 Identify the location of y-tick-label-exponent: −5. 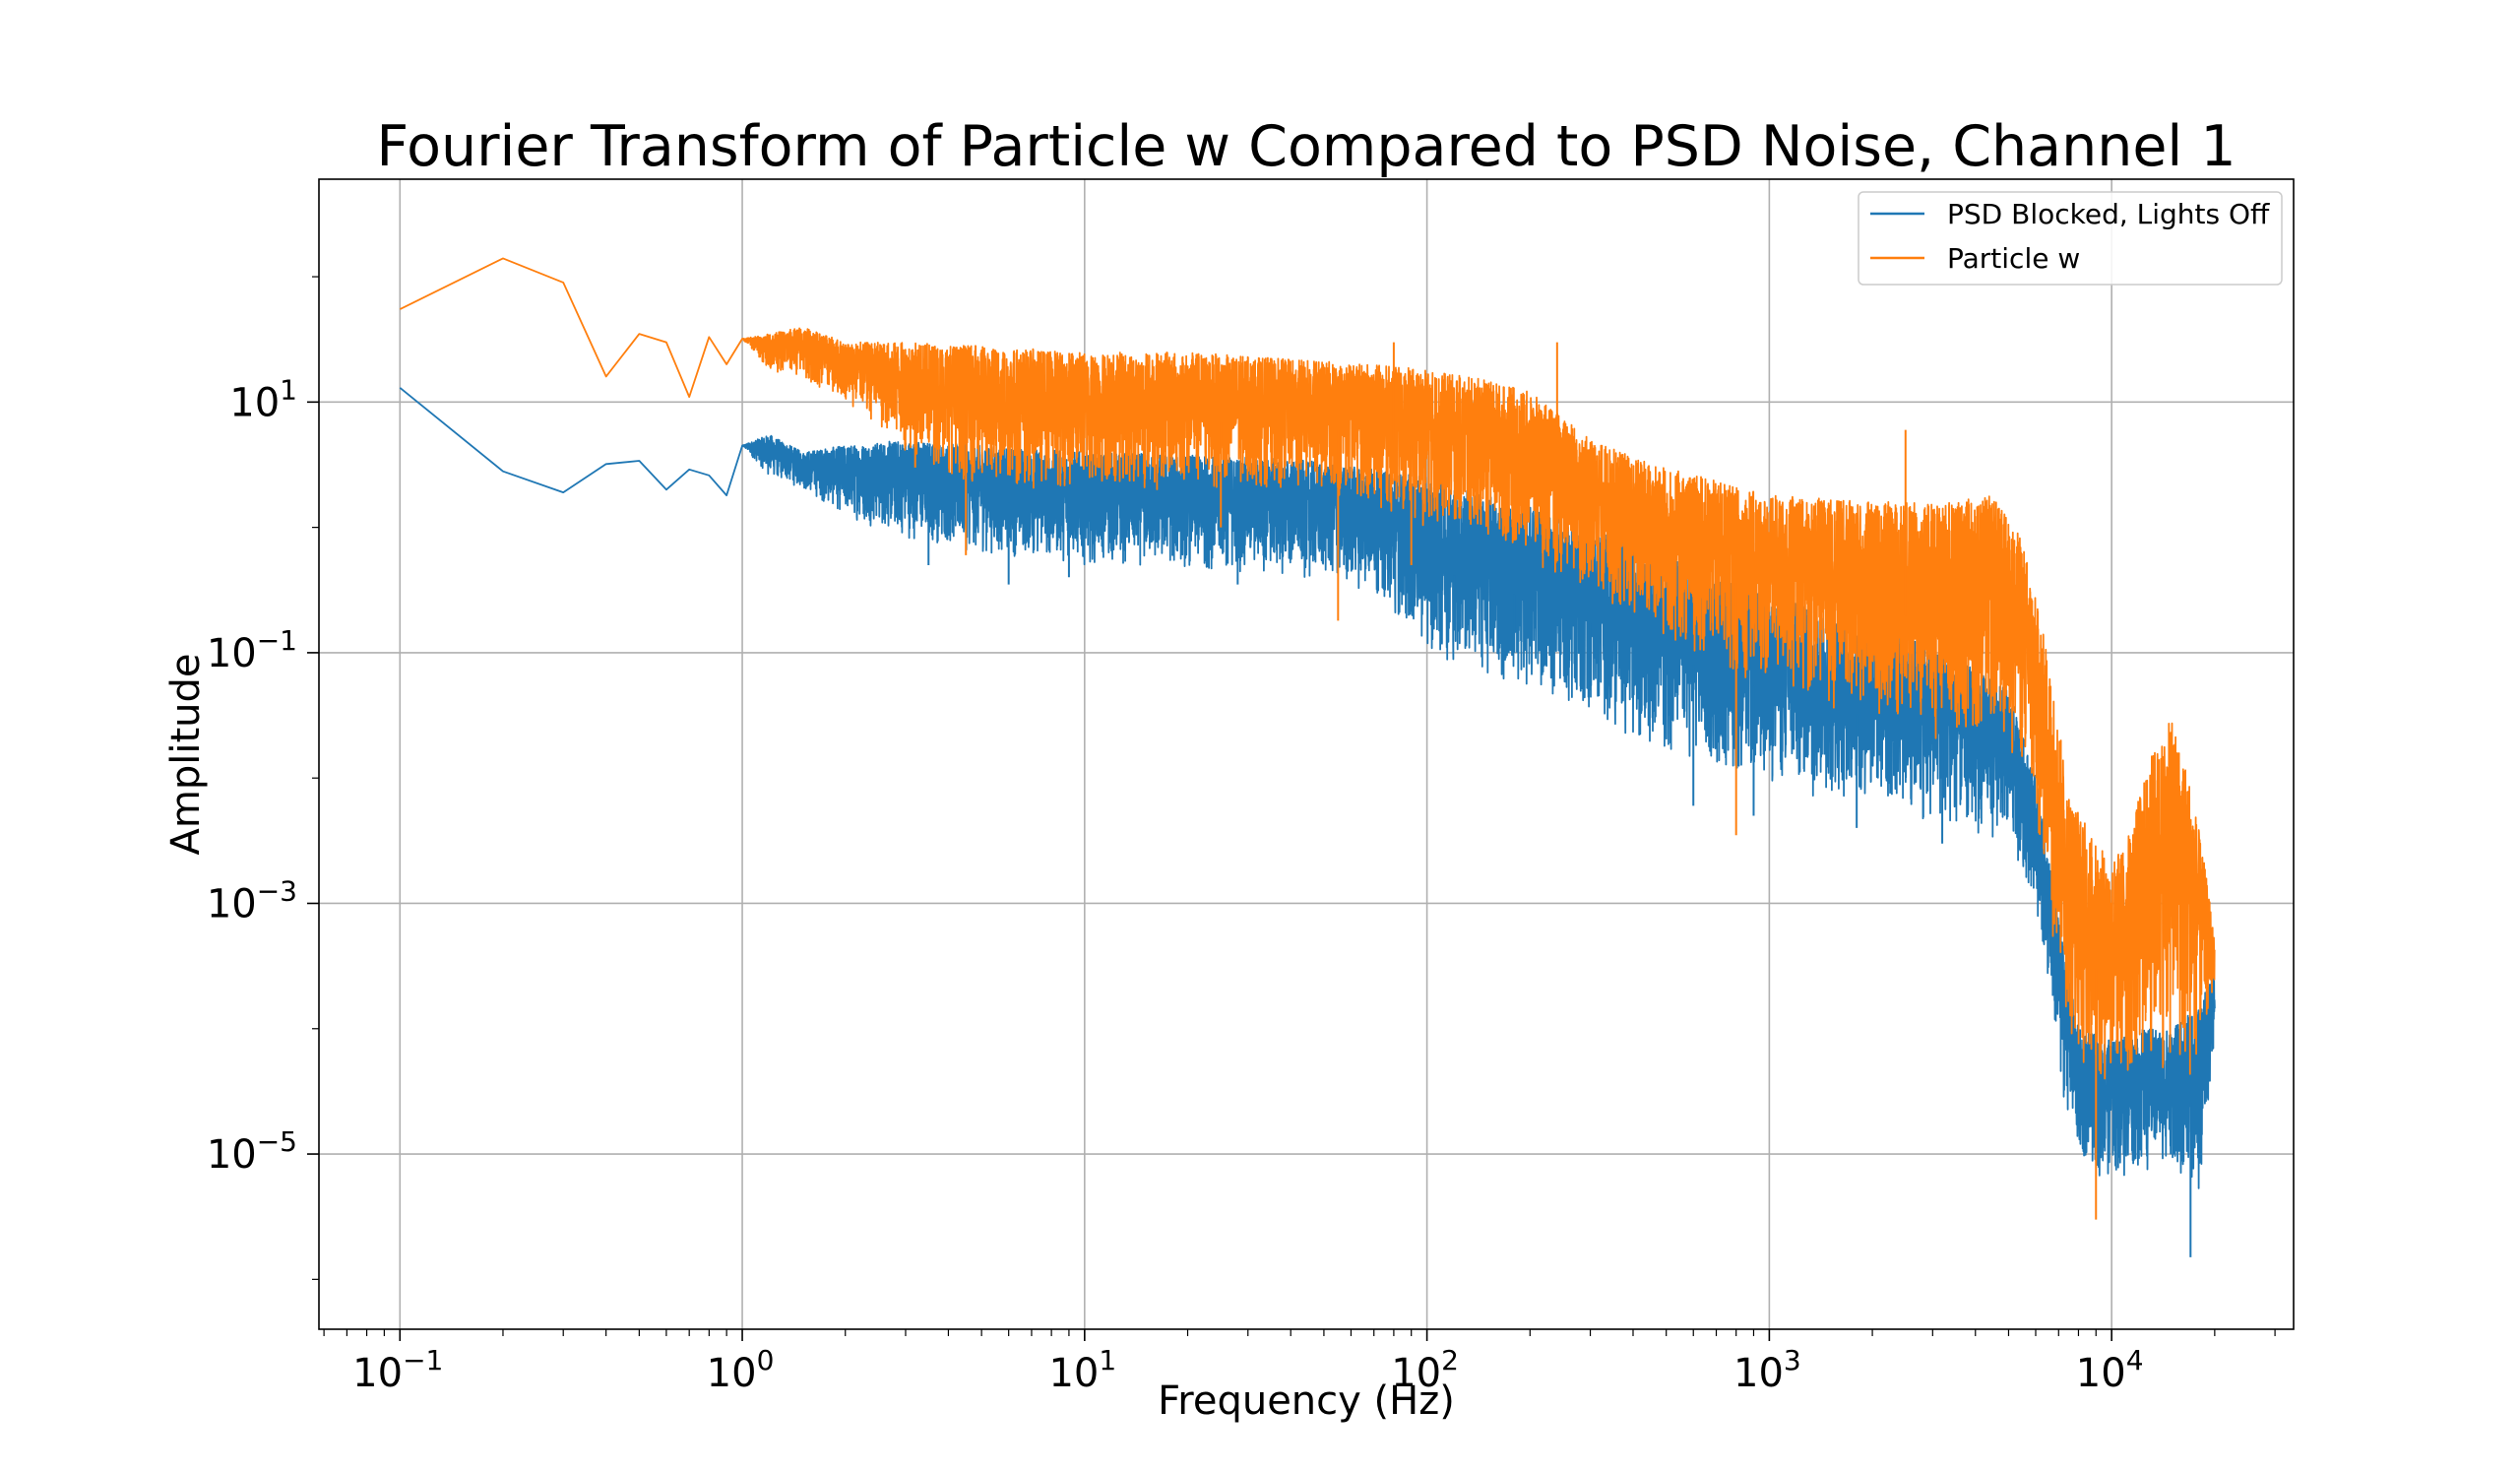
(277, 1141).